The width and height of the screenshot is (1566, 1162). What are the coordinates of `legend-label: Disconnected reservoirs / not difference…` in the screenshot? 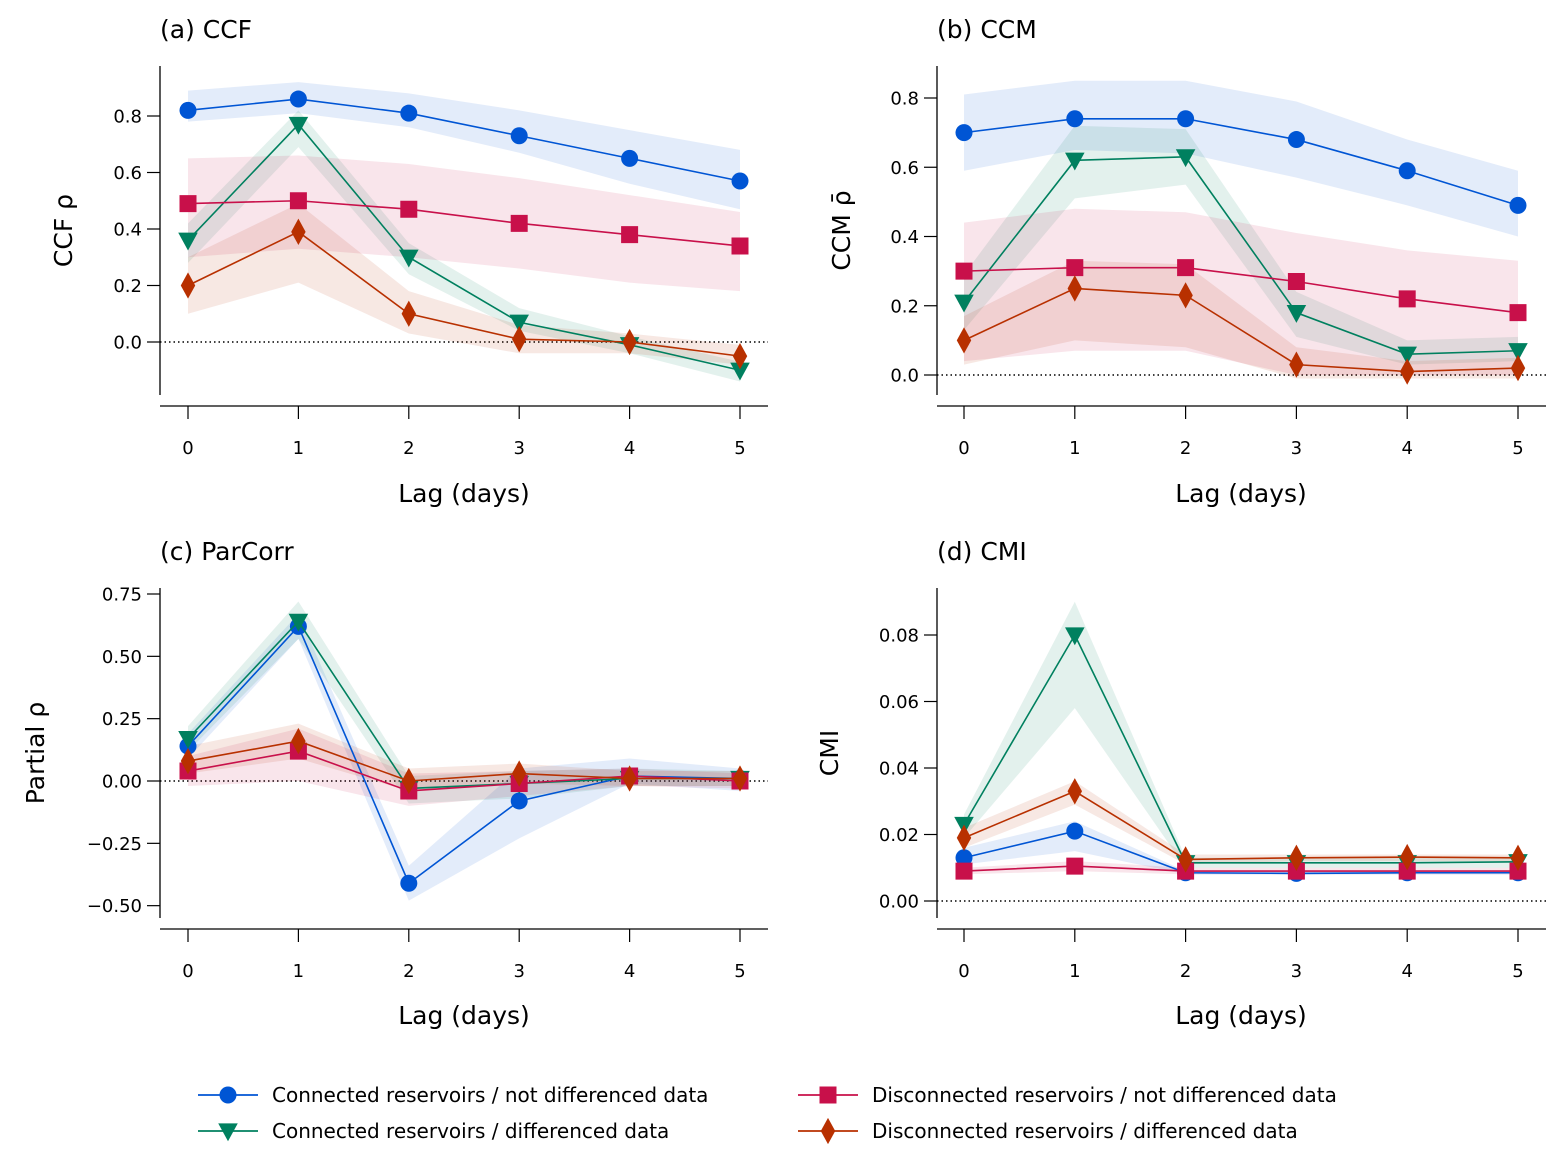 It's located at (1104, 1095).